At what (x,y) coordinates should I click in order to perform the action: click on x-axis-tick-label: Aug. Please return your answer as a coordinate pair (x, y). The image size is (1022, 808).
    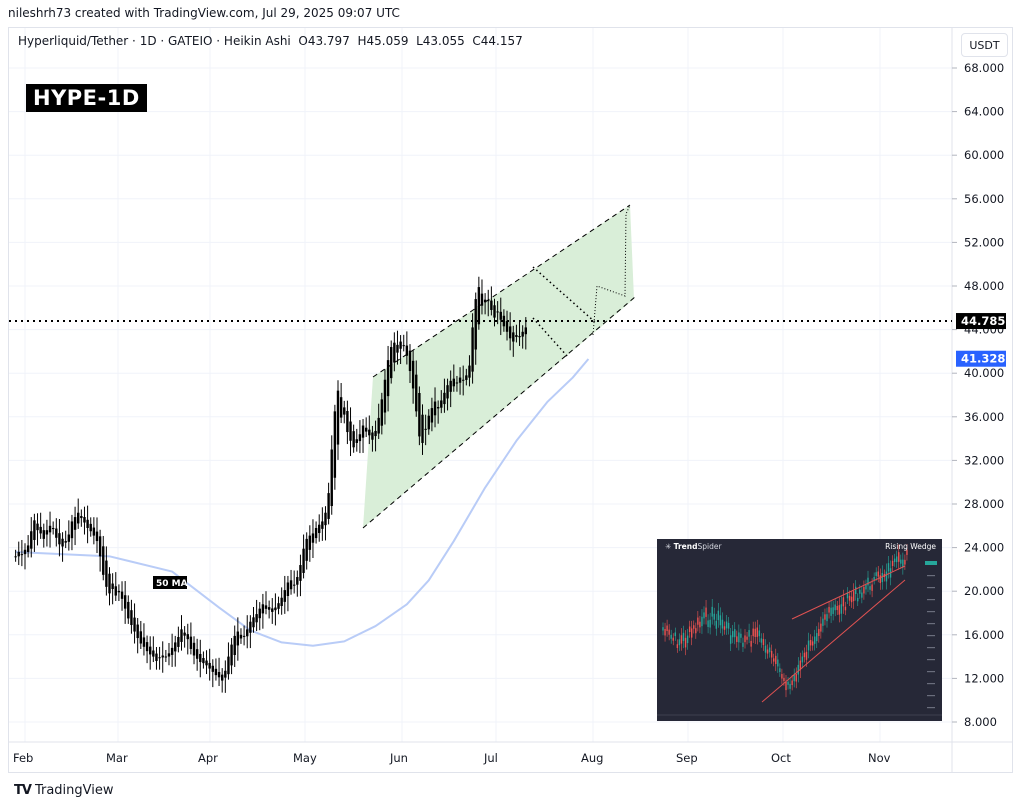
    Looking at the image, I should click on (592, 758).